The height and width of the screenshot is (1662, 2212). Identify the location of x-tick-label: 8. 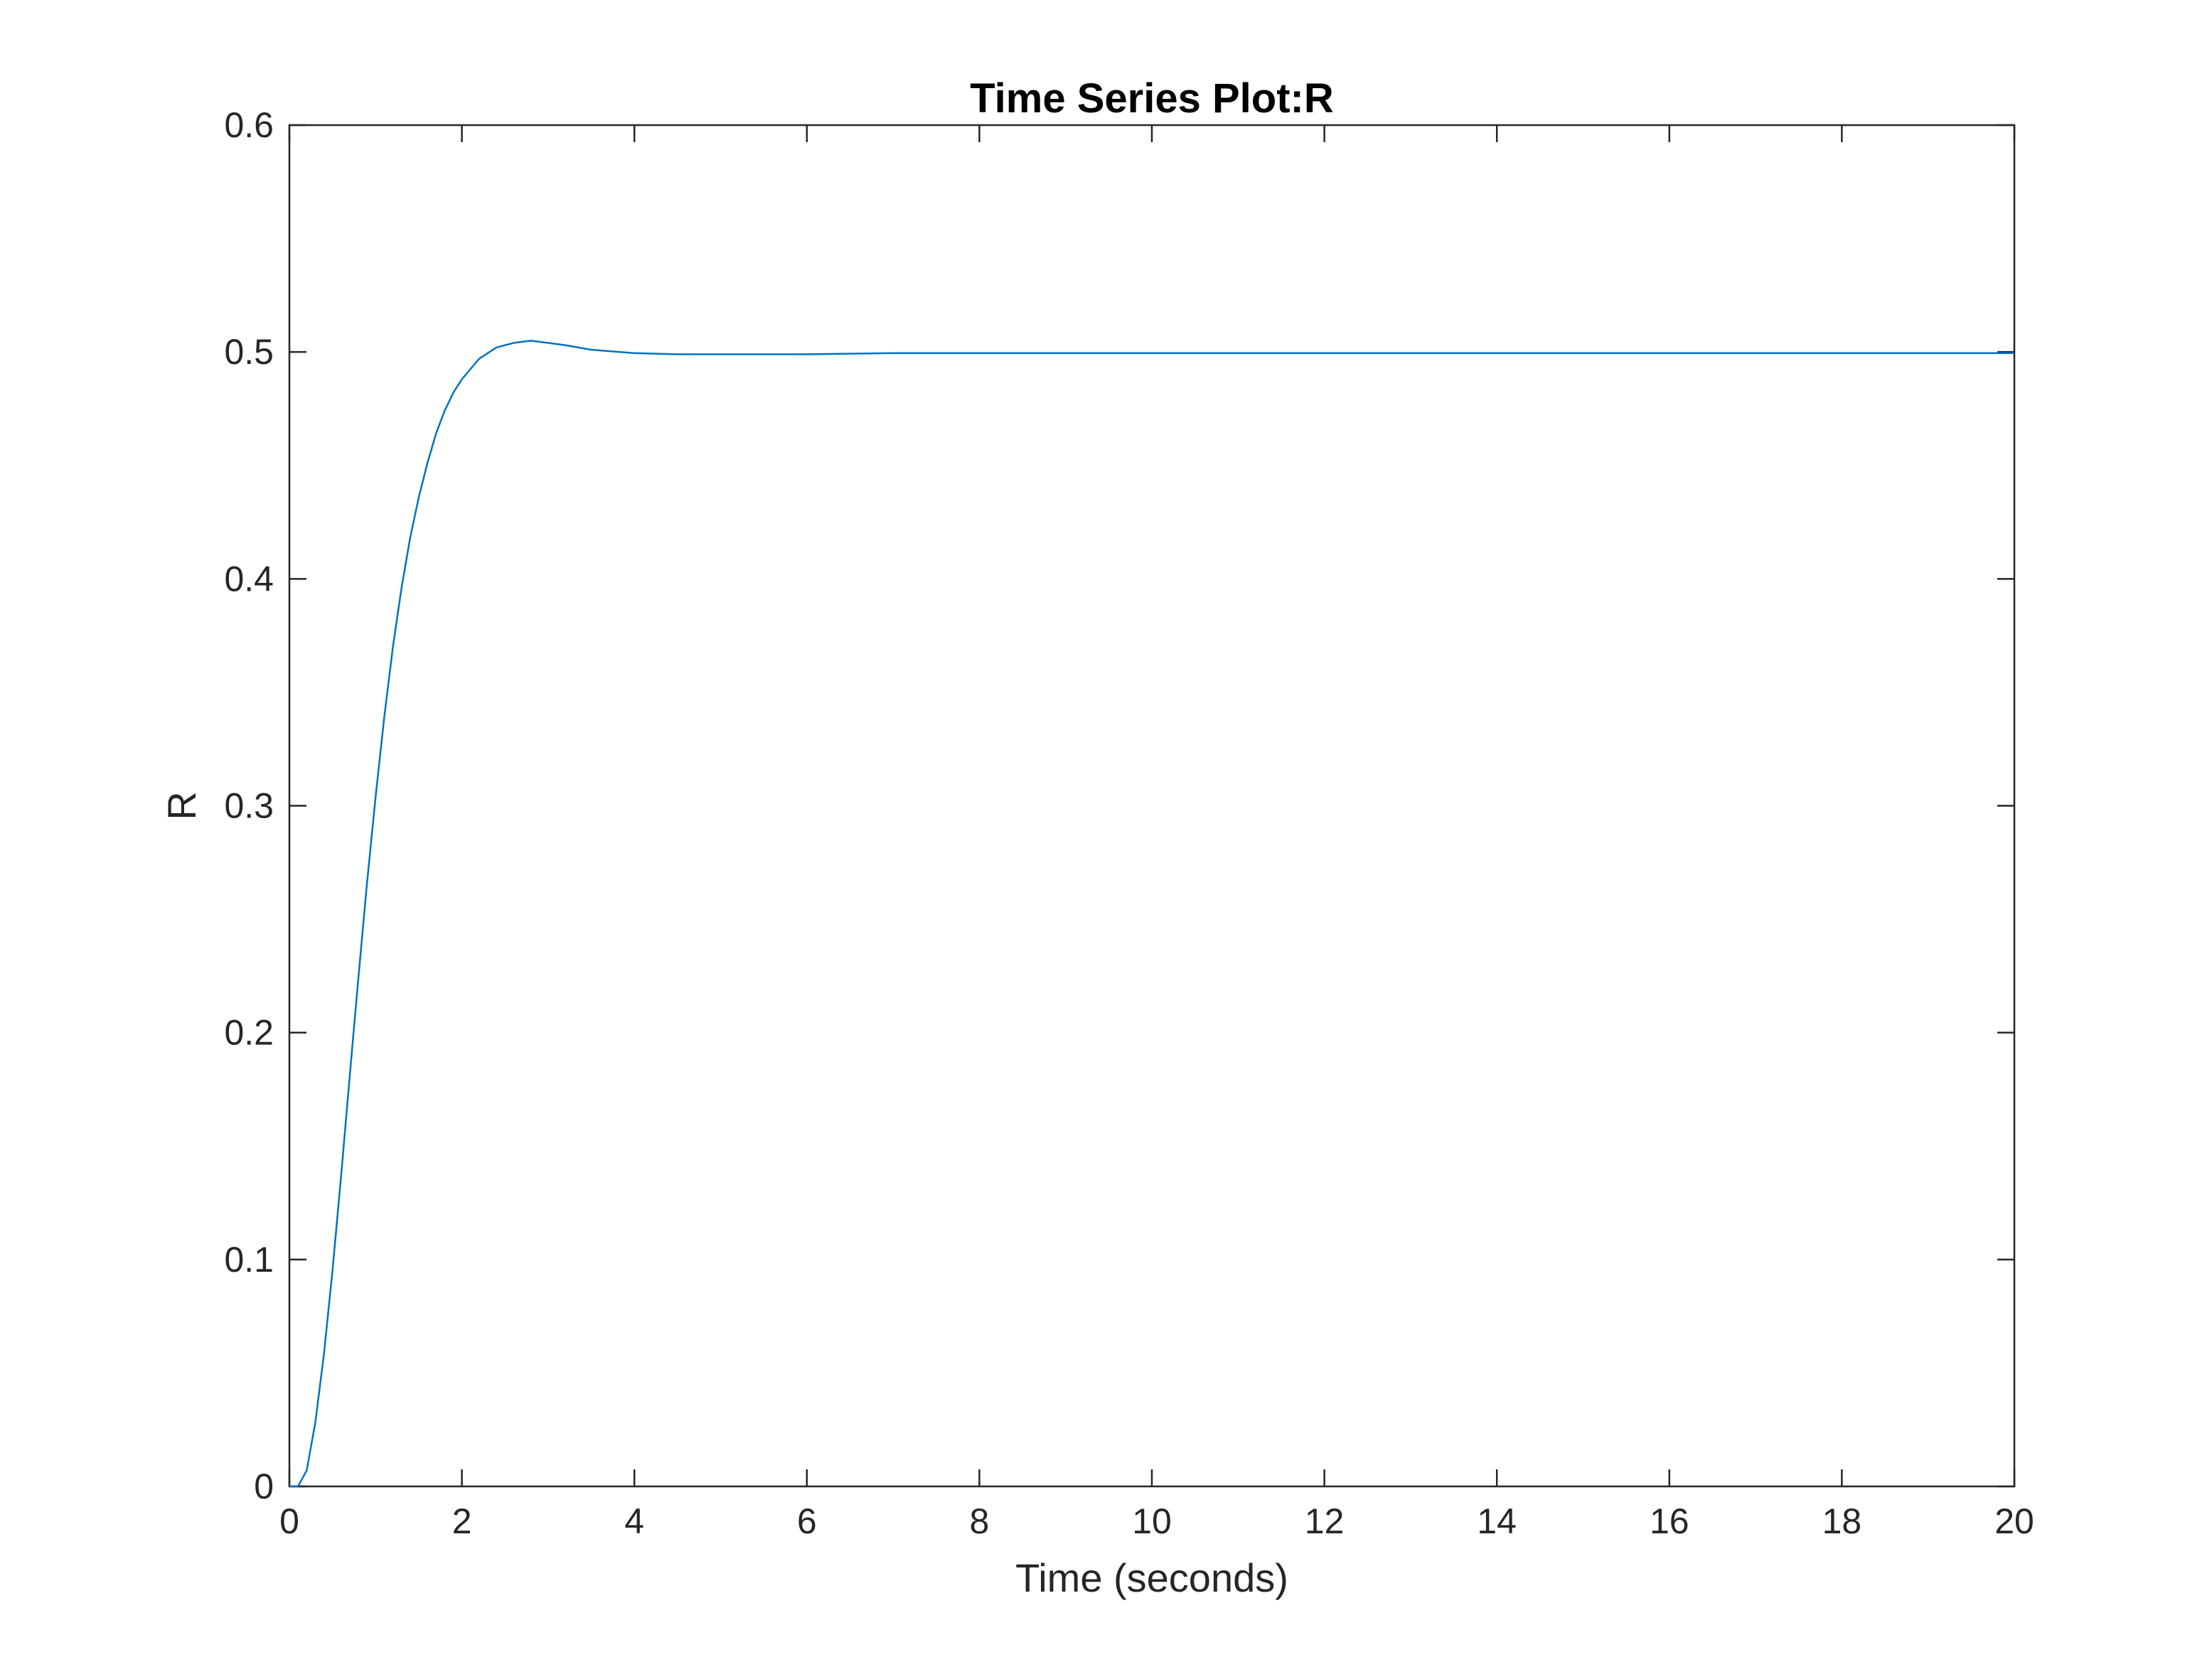
(979, 1521).